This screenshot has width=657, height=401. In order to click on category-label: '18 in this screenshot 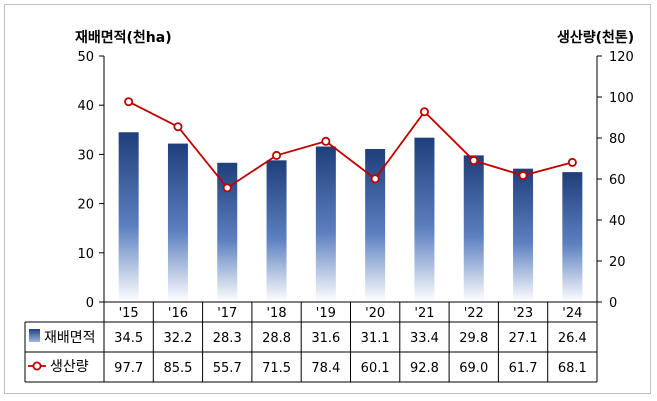, I will do `click(276, 313)`.